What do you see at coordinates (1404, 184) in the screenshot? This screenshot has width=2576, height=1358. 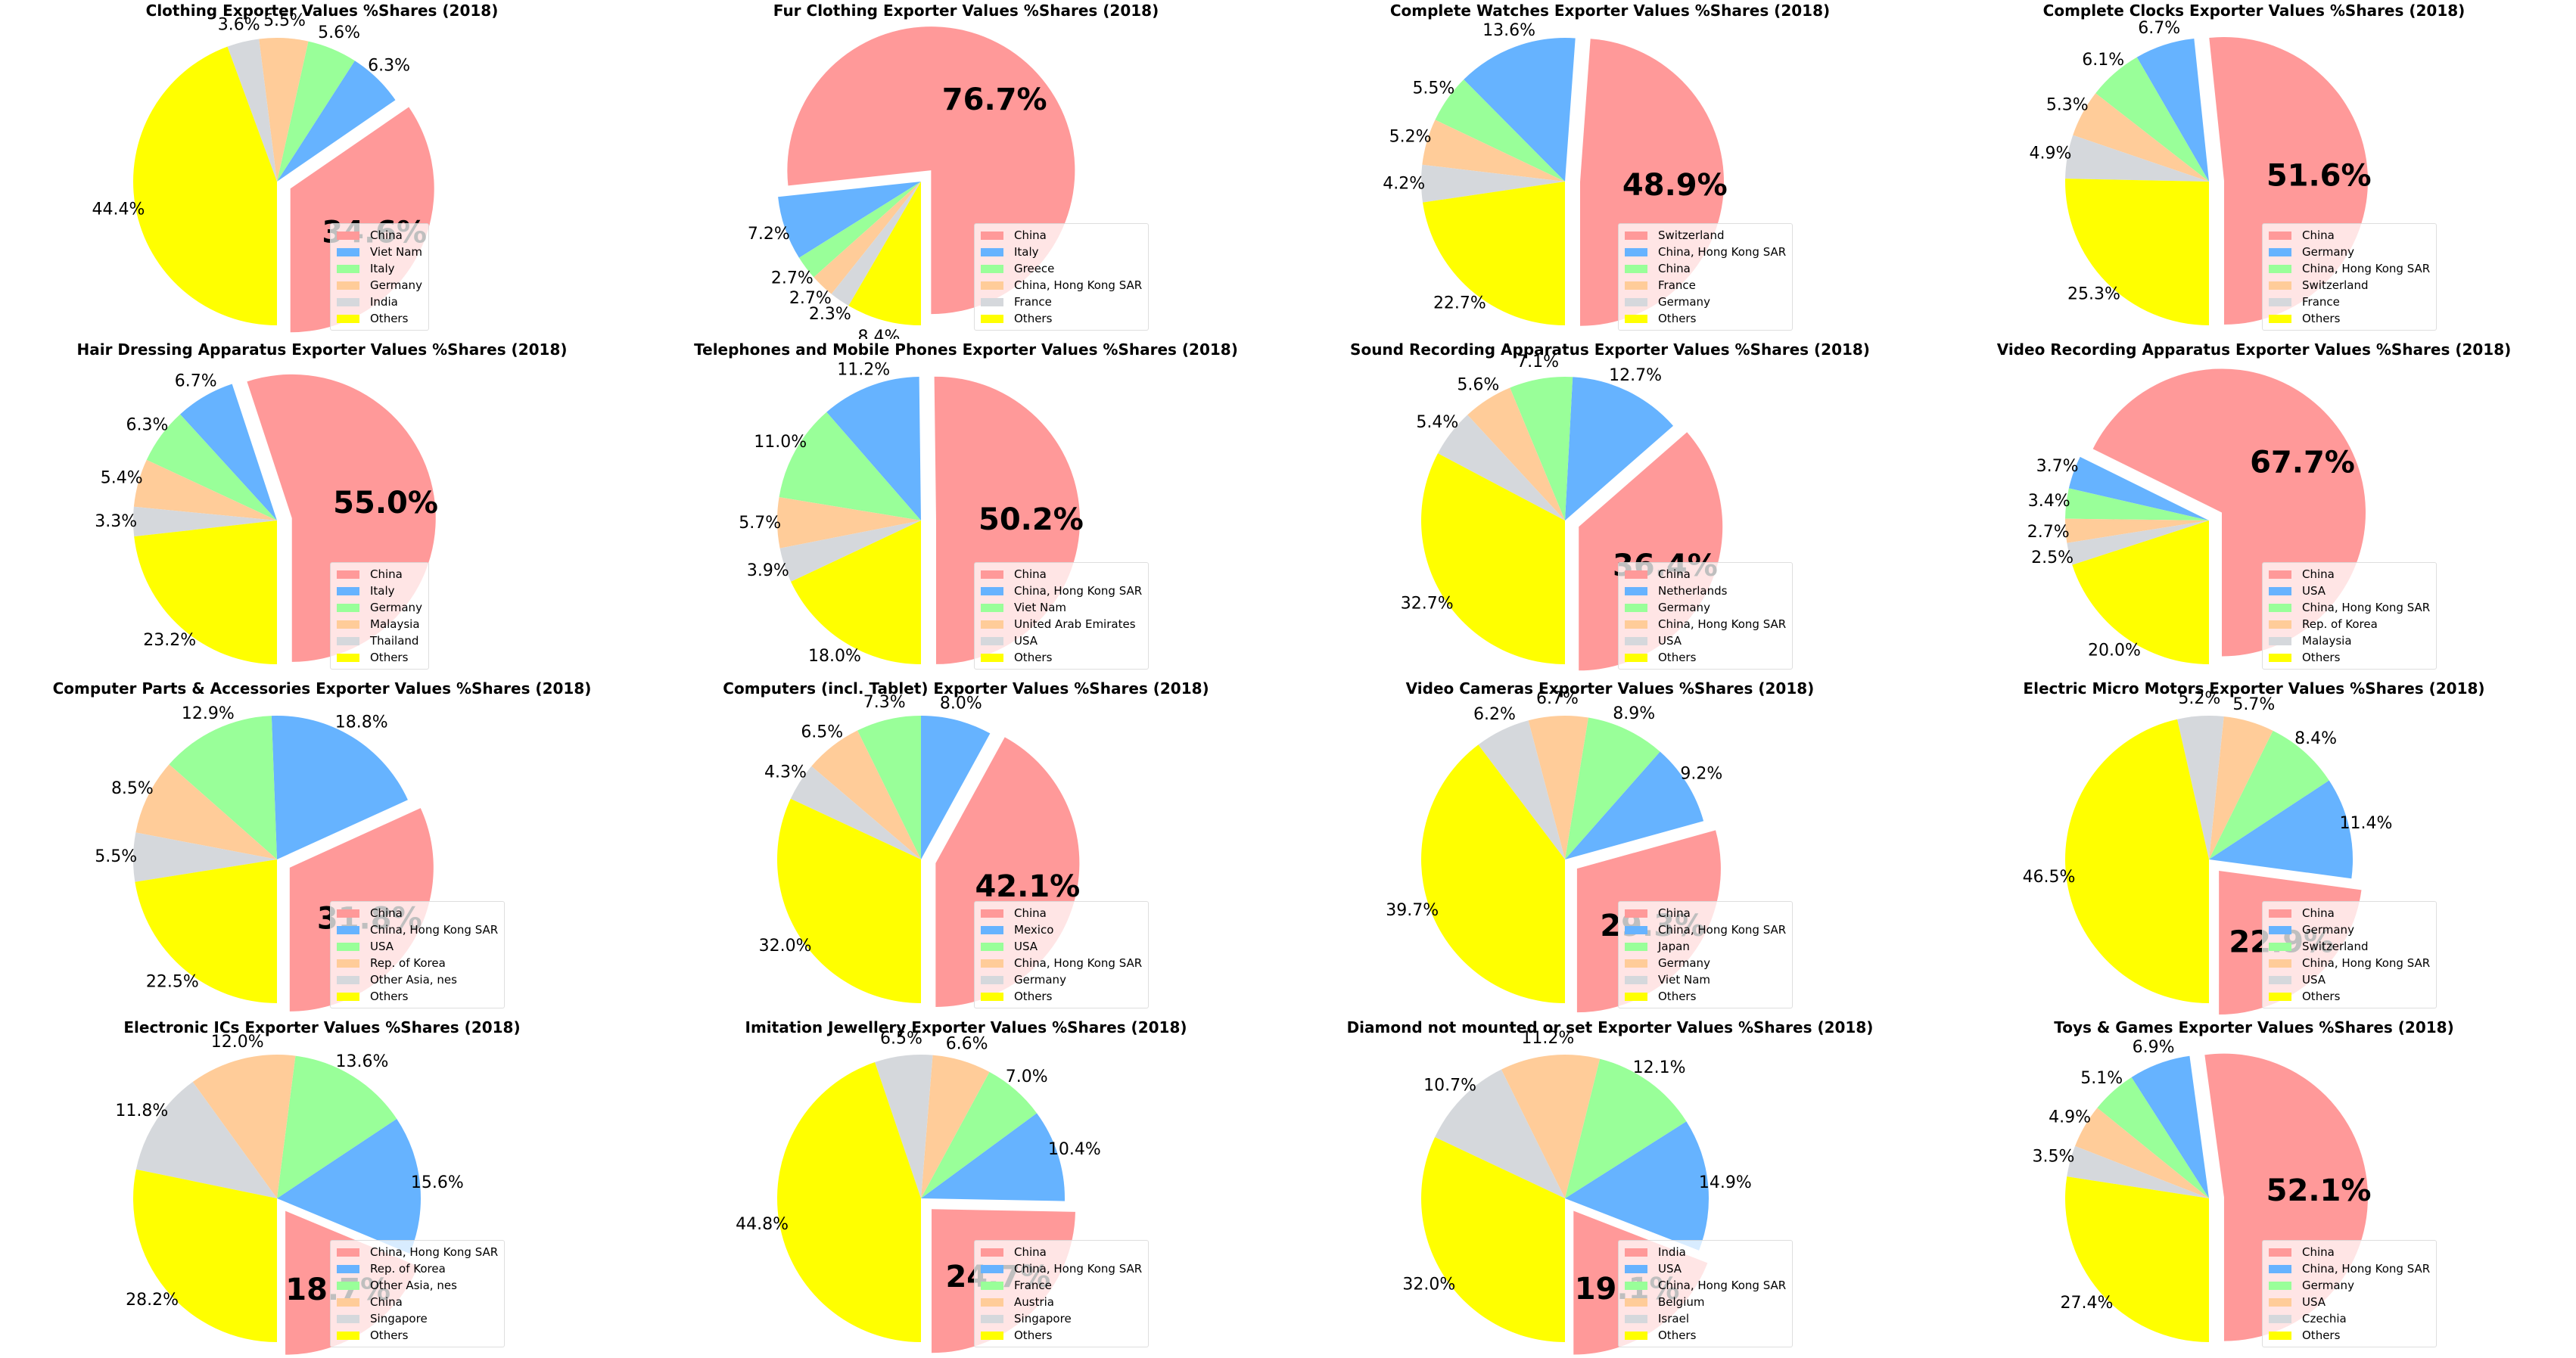 I see `slice-value-label: 4.2%` at bounding box center [1404, 184].